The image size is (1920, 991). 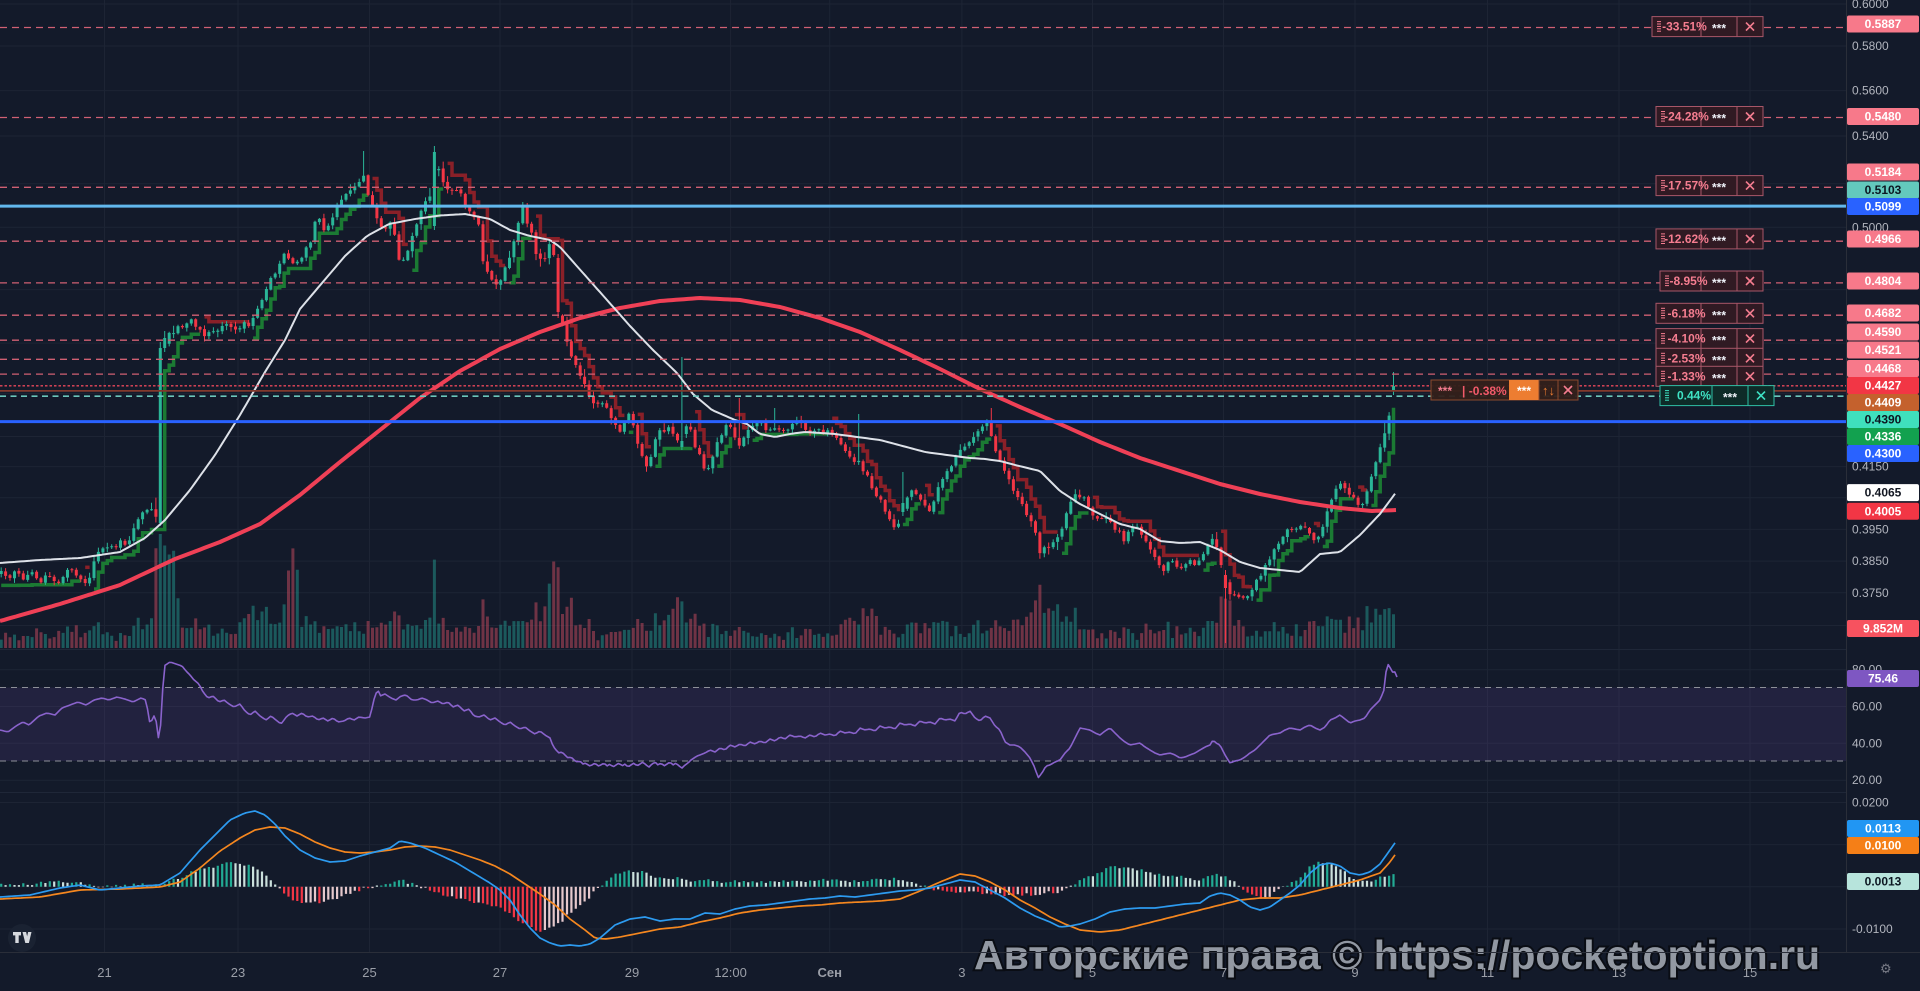 What do you see at coordinates (1883, 882) in the screenshot?
I see `svg-text: 0.0013` at bounding box center [1883, 882].